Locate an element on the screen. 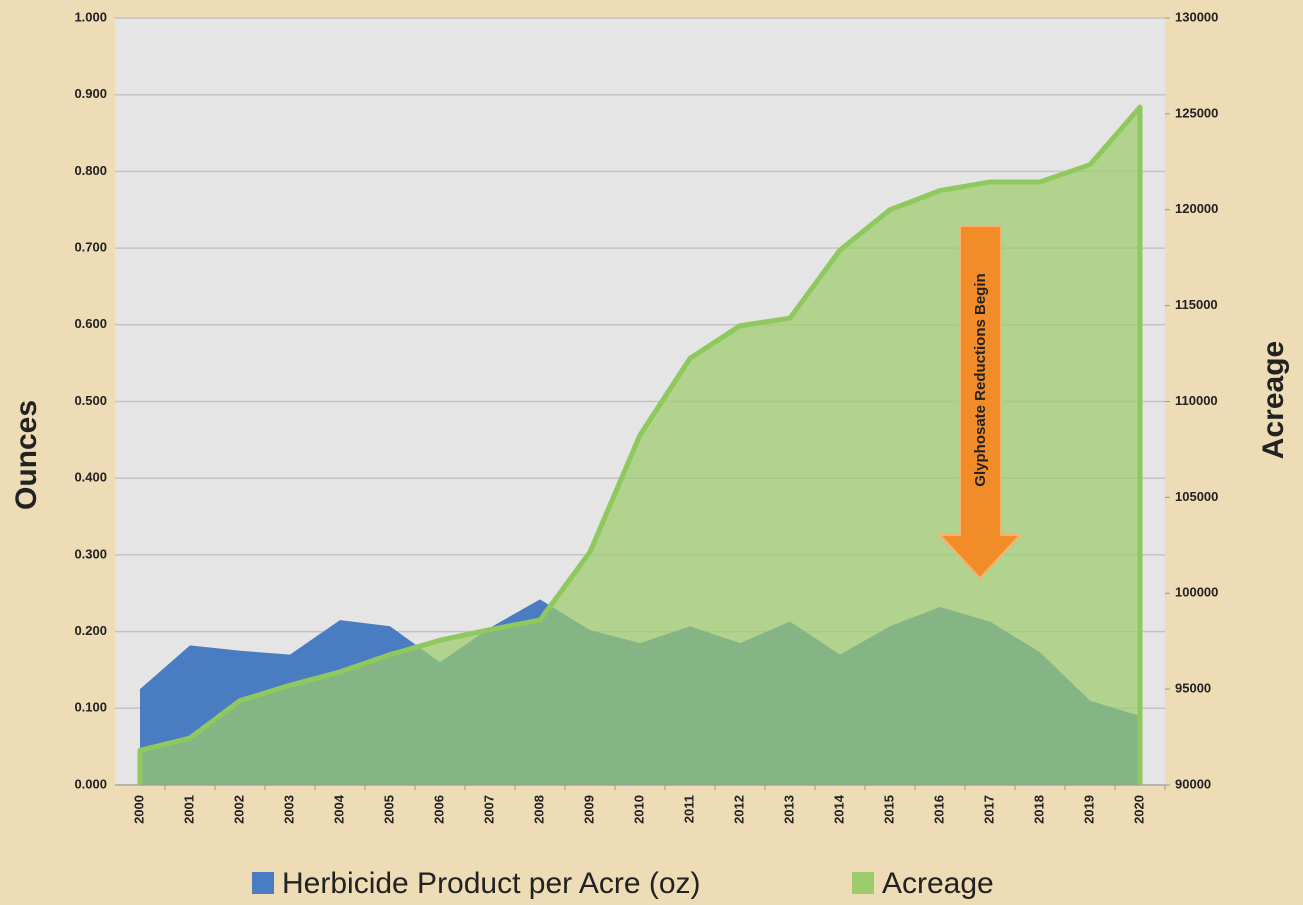 Image resolution: width=1303 pixels, height=905 pixels. y2-tick-label: 105000 is located at coordinates (1196, 496).